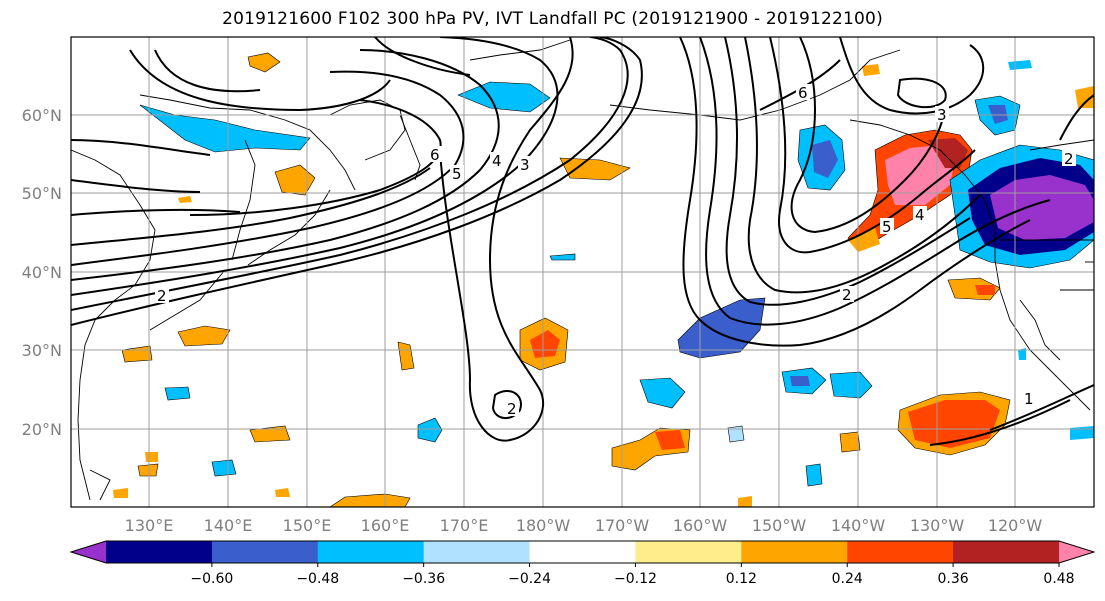 The height and width of the screenshot is (601, 1105). What do you see at coordinates (700, 525) in the screenshot?
I see `lon-label: 160°W` at bounding box center [700, 525].